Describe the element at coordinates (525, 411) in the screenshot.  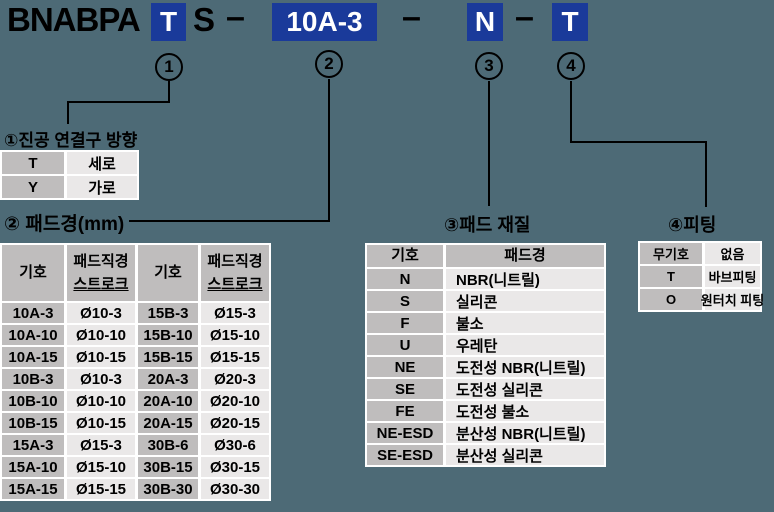
I see `table-cell: 도전성 불소` at that location.